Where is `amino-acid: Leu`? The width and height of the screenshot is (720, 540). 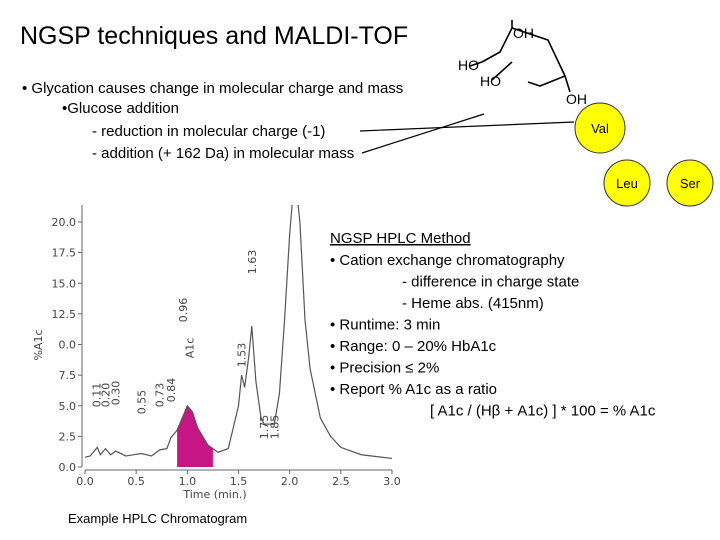
amino-acid: Leu is located at coordinates (627, 183).